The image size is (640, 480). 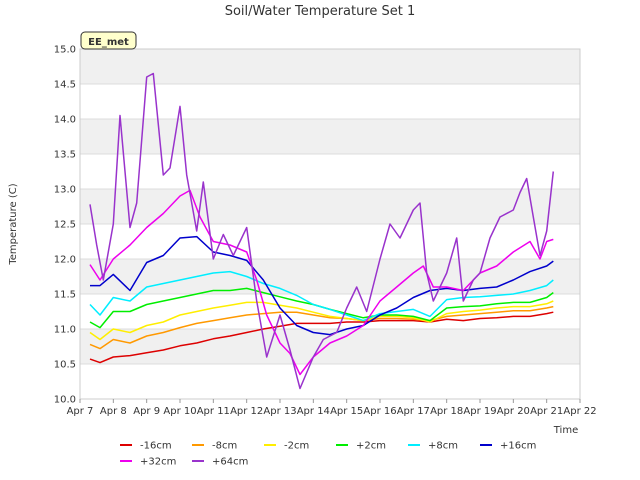 I want to click on x-tick-label: Apr 22, so click(x=579, y=411).